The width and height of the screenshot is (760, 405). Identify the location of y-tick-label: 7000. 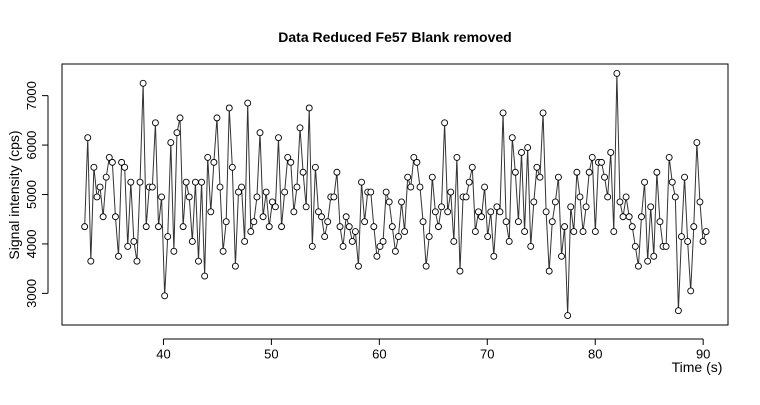
(31, 95).